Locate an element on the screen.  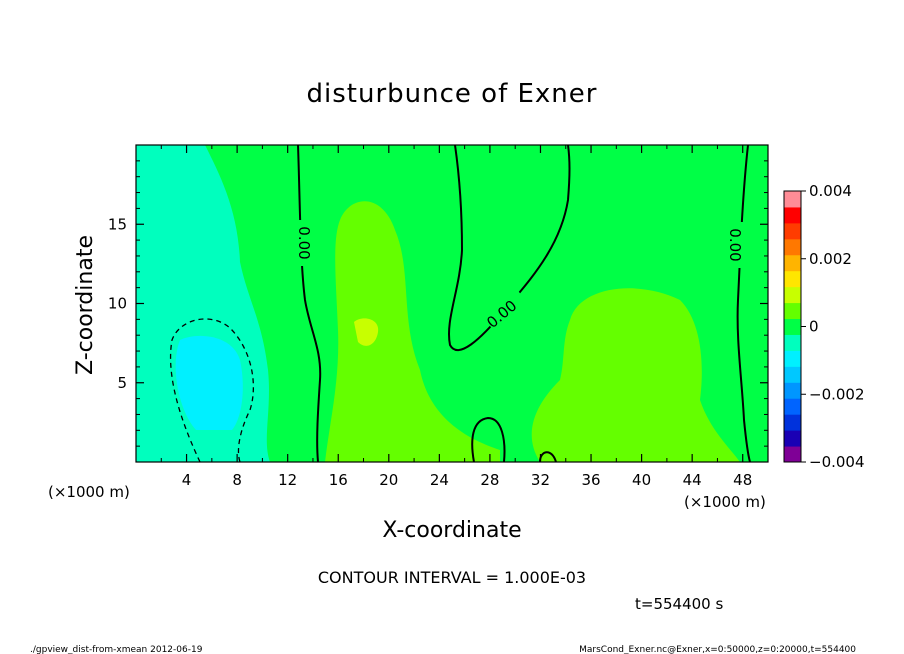
field-region-positive-right is located at coordinates (635, 375).